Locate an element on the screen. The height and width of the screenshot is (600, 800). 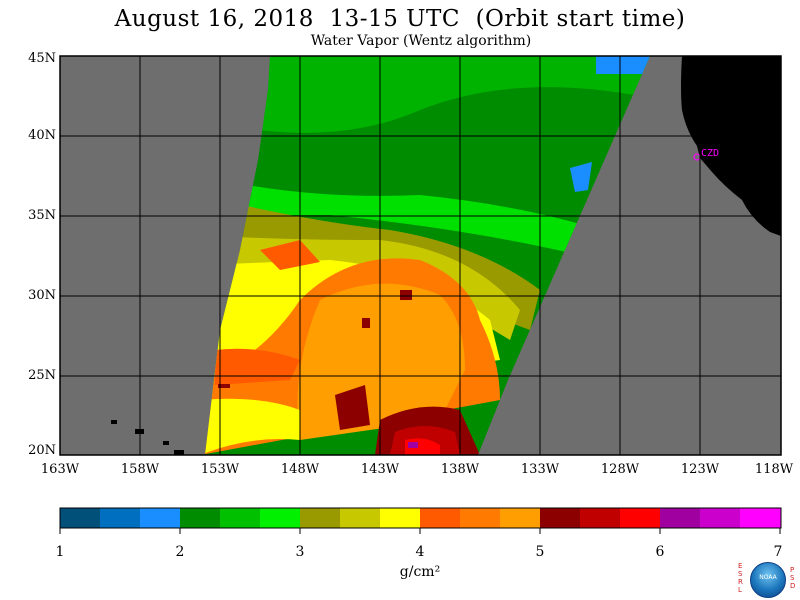
colorbar is located at coordinates (420, 518).